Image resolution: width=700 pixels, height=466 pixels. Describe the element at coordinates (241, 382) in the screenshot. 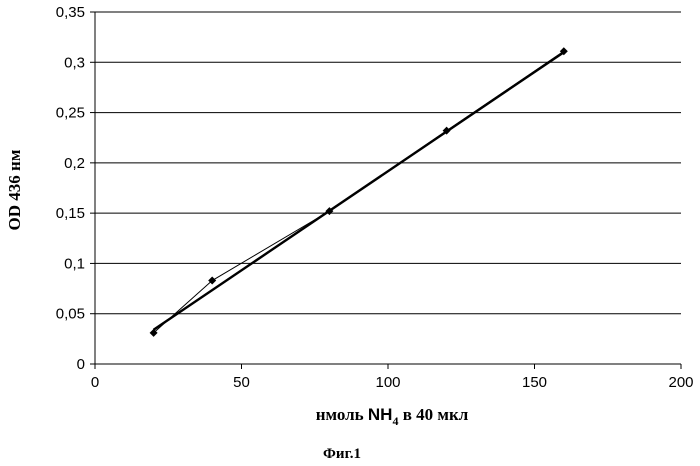

I see `x-tick-label: 50` at that location.